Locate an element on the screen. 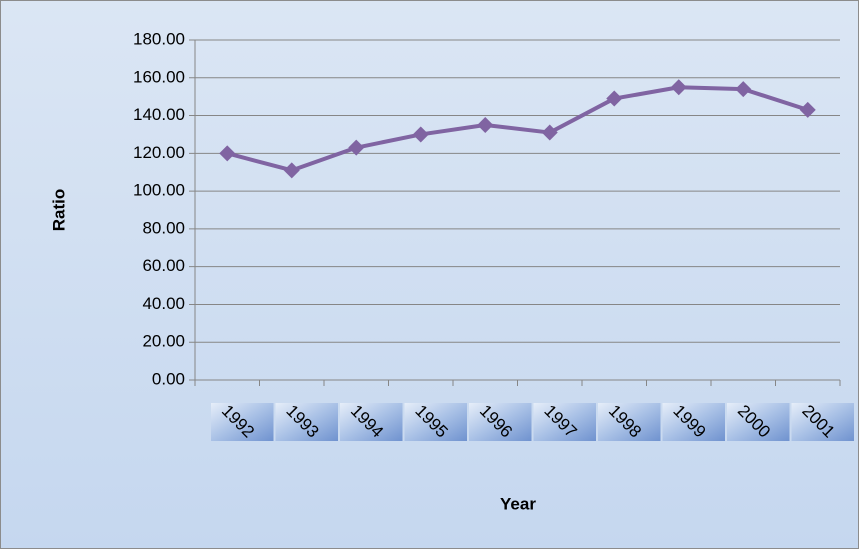 This screenshot has height=549, width=859. line is located at coordinates (517, 129).